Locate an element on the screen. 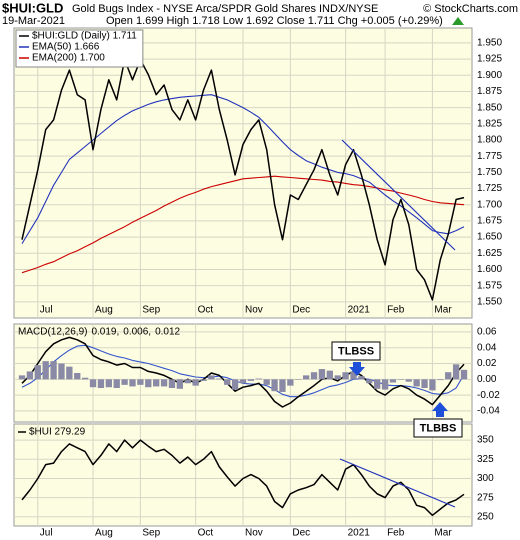  legend-entry: 0.006, is located at coordinates (137, 332).